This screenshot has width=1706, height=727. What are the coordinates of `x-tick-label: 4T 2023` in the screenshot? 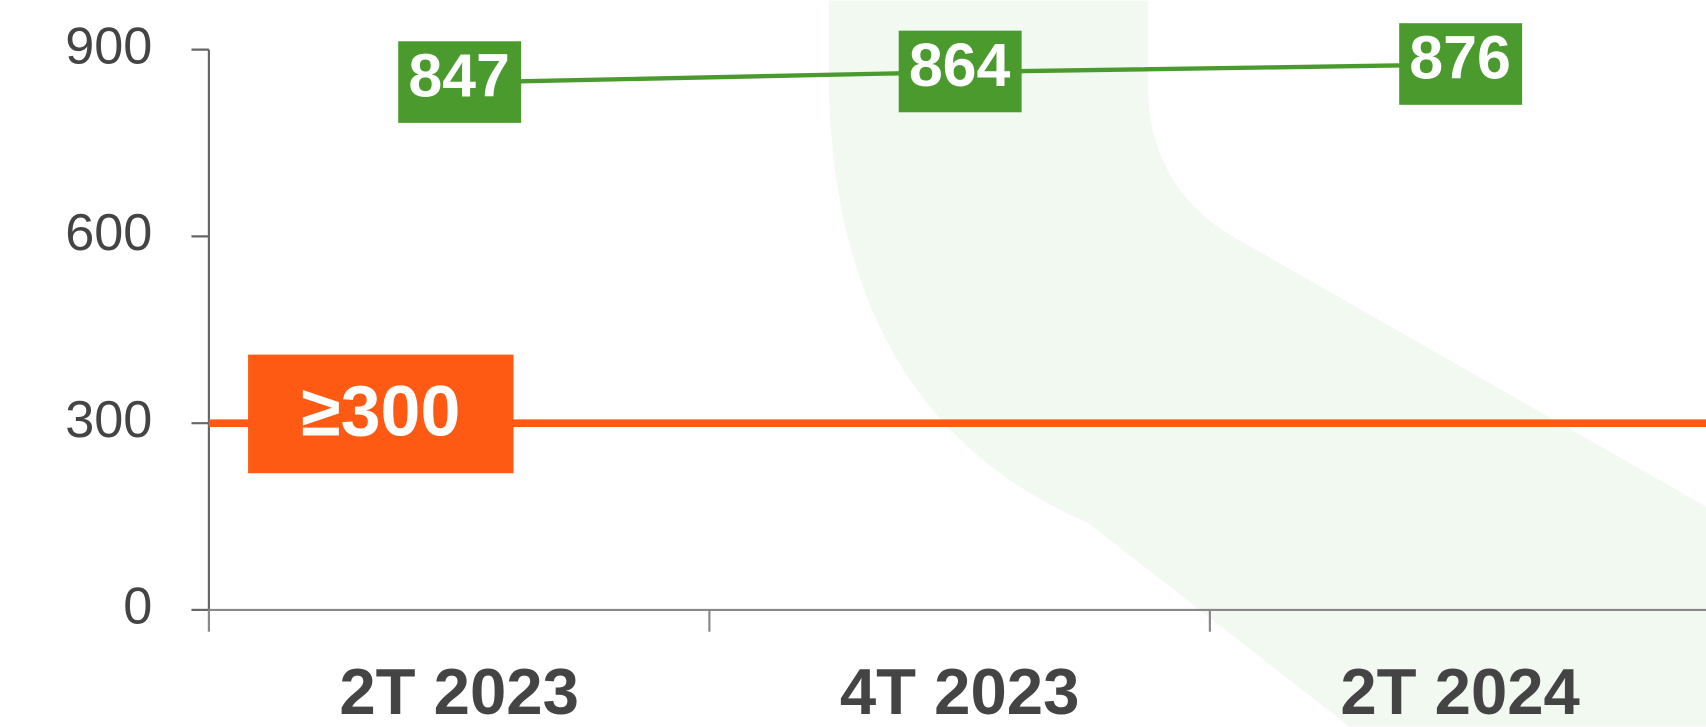 It's located at (960, 691).